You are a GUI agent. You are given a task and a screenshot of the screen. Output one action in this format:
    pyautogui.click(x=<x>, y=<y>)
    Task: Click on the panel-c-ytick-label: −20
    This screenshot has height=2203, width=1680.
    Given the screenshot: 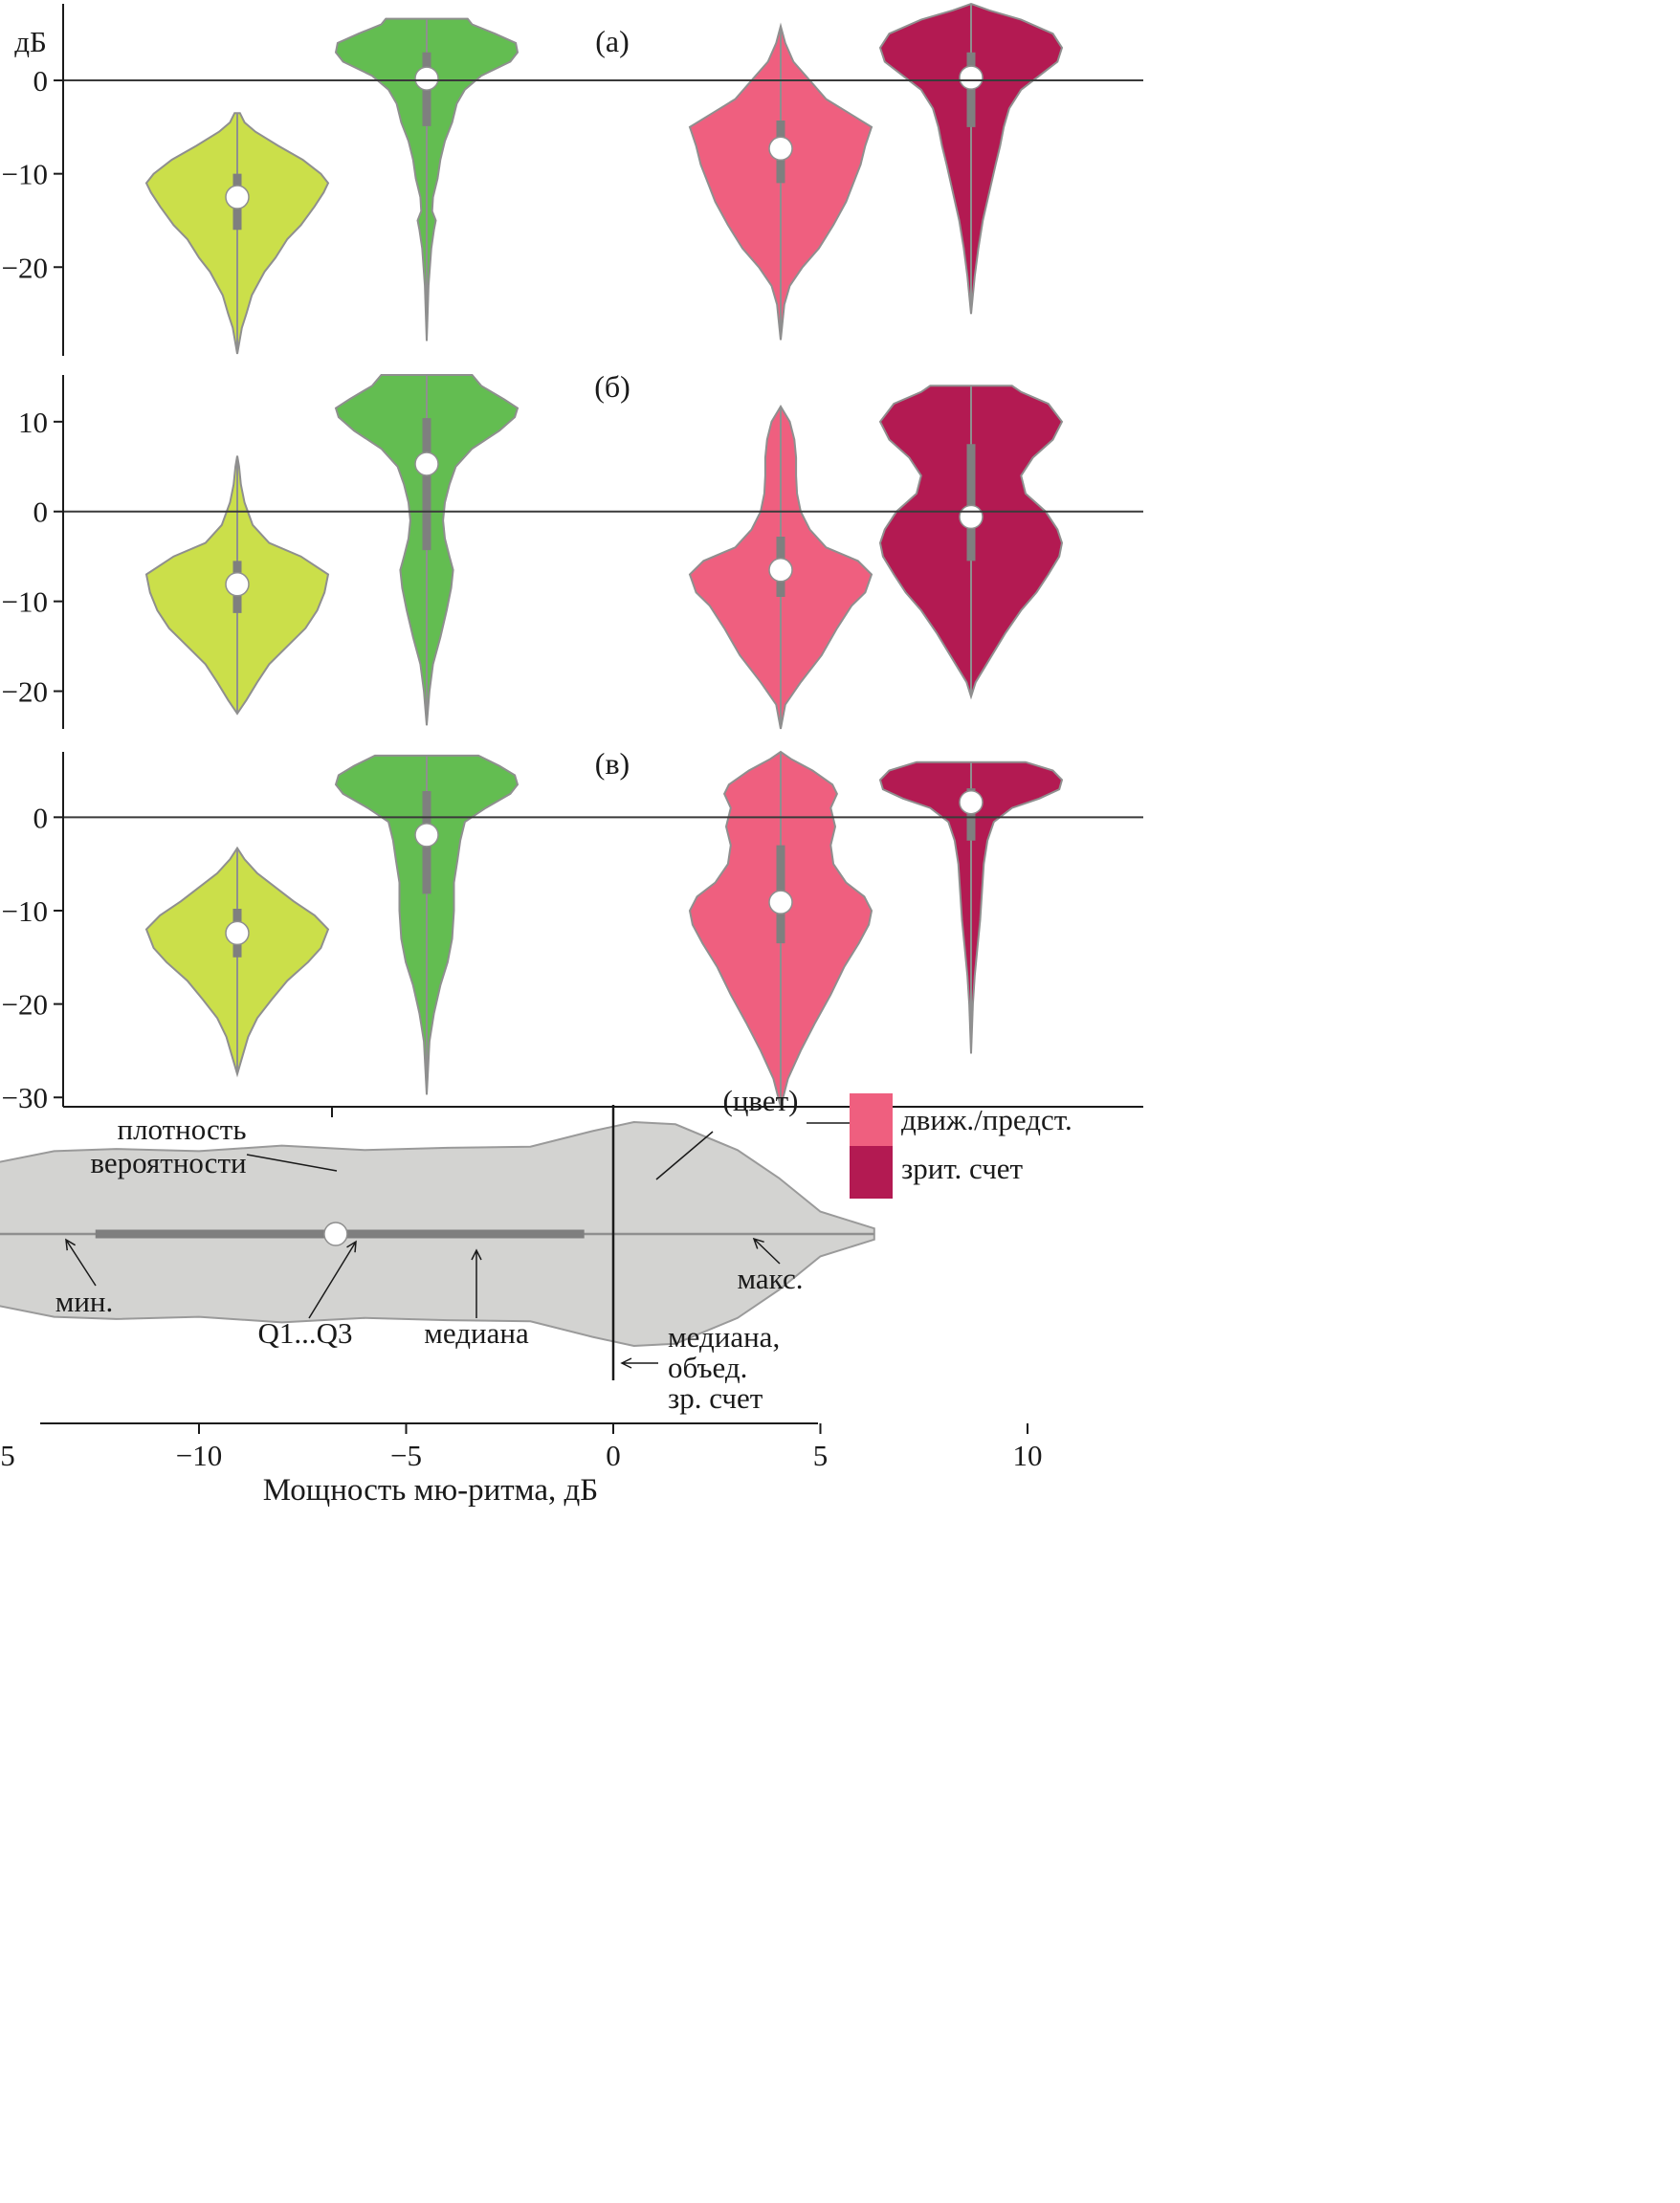 What is the action you would take?
    pyautogui.click(x=25, y=1005)
    